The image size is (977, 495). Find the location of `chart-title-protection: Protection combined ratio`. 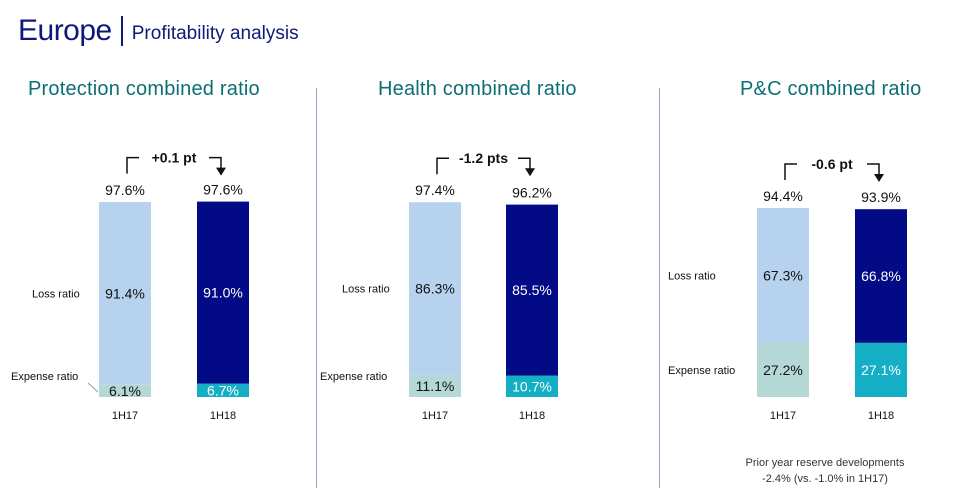

chart-title-protection: Protection combined ratio is located at coordinates (144, 89).